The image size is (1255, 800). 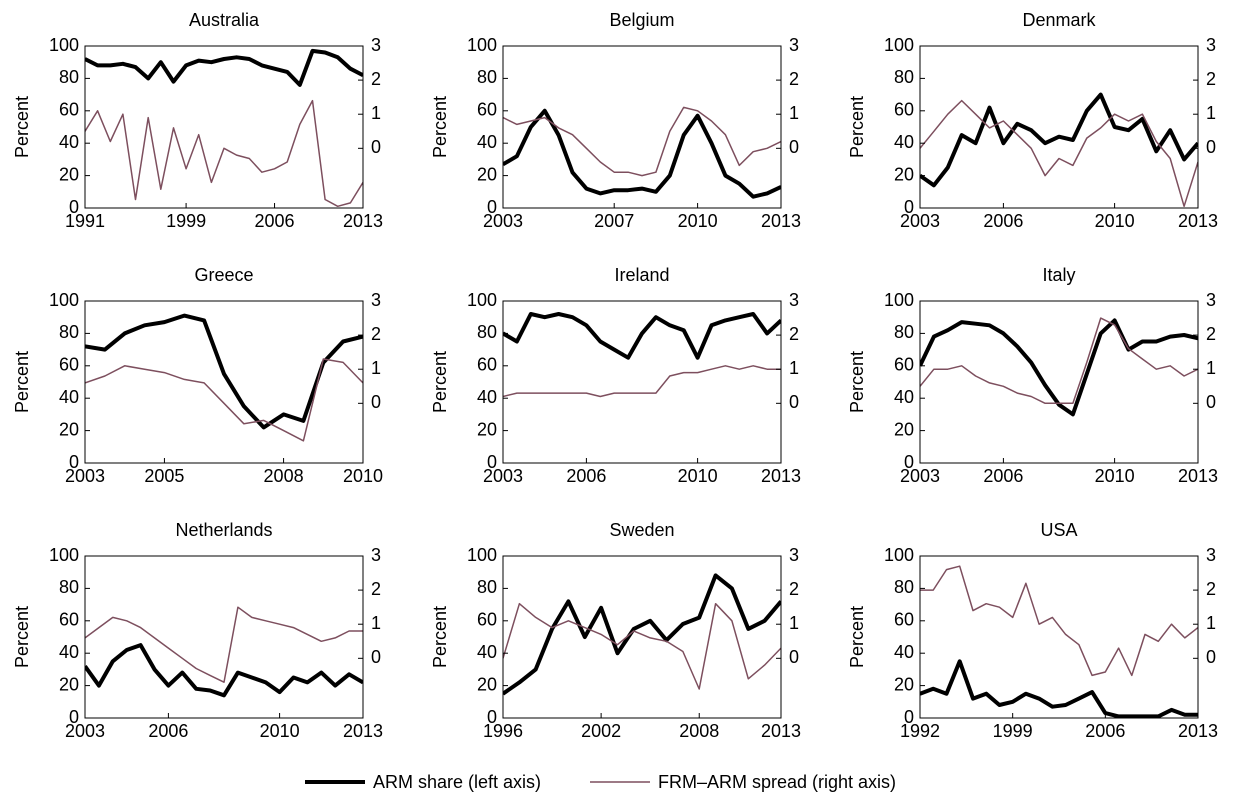 I want to click on x-tick-label: 1991, so click(x=85, y=221).